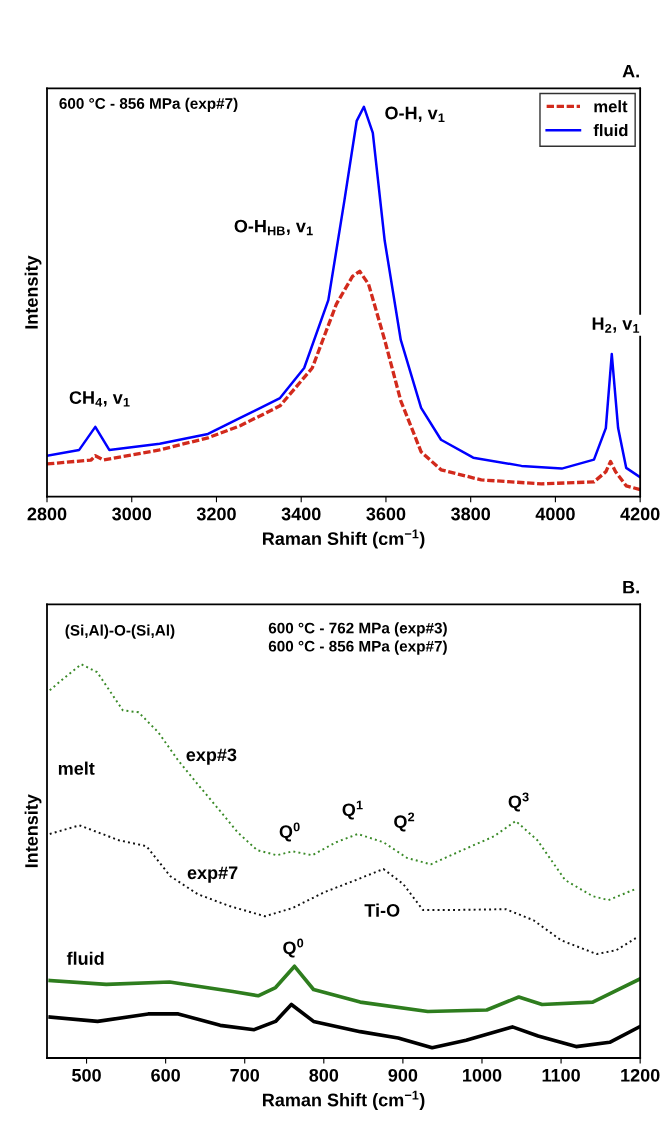  What do you see at coordinates (611, 106) in the screenshot?
I see `legend-label: melt` at bounding box center [611, 106].